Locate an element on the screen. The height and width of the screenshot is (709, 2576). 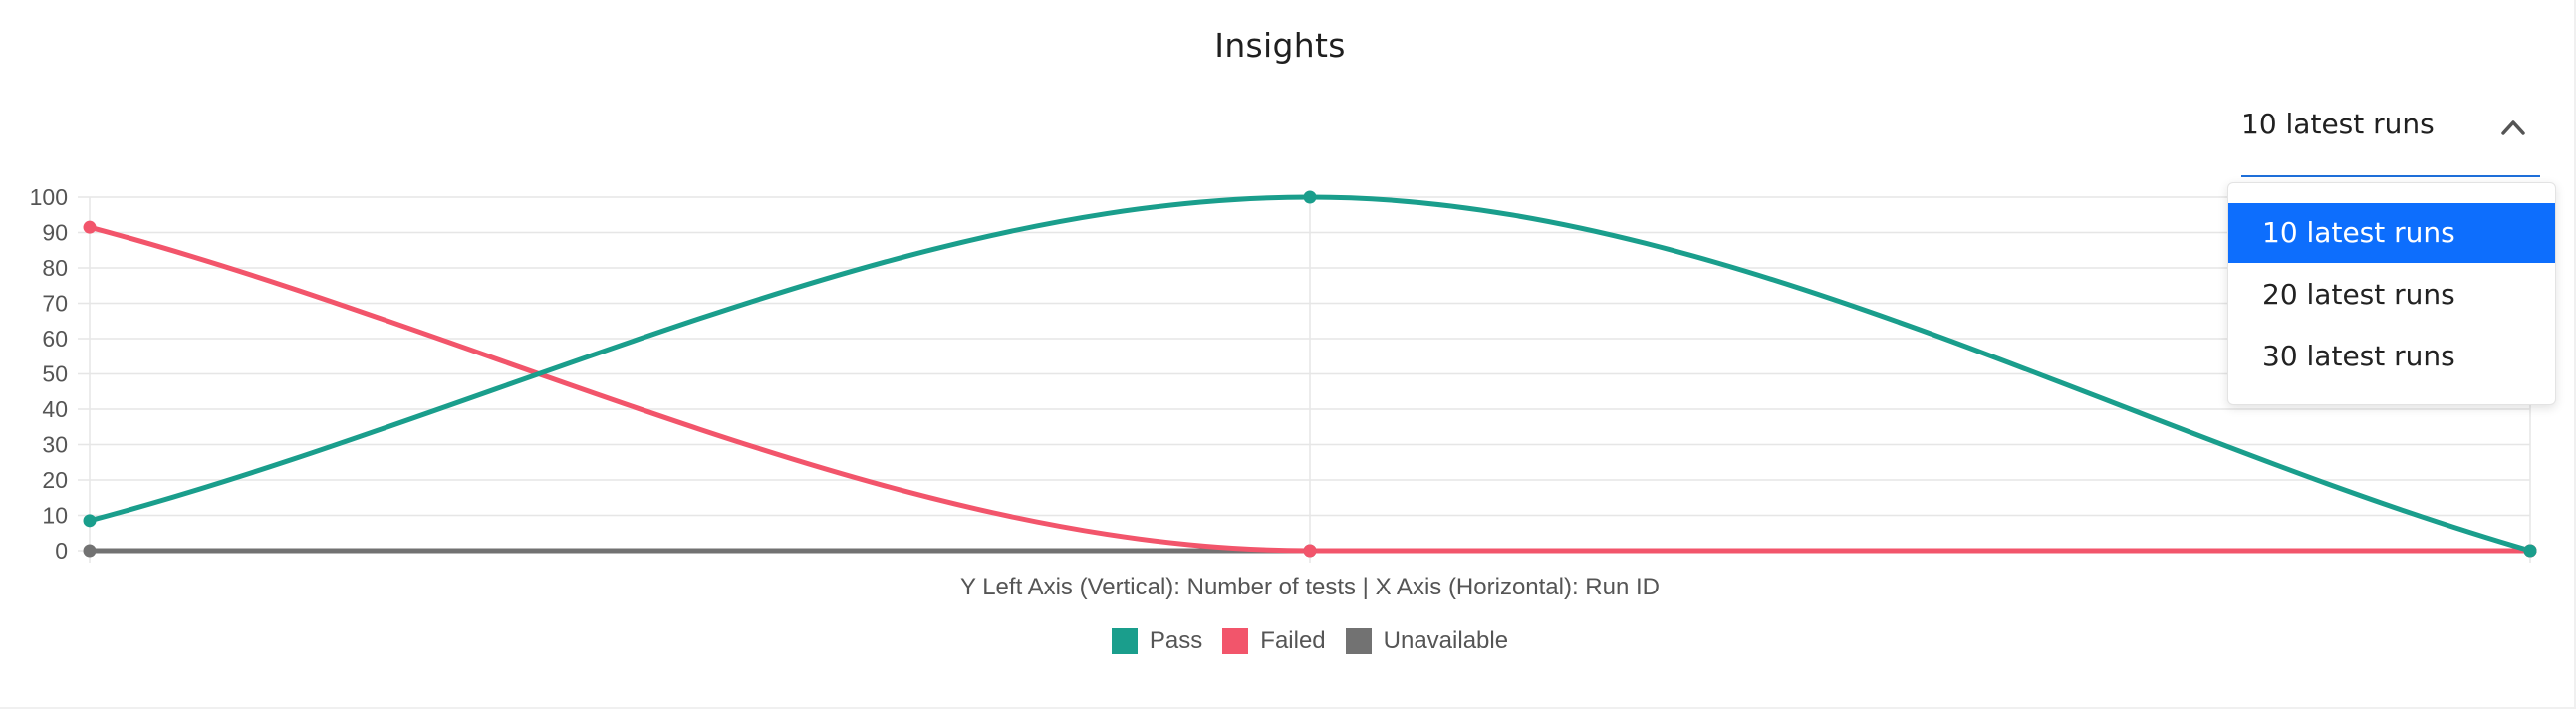
menu-item-30-runs: 30 latest runs is located at coordinates (2358, 356).